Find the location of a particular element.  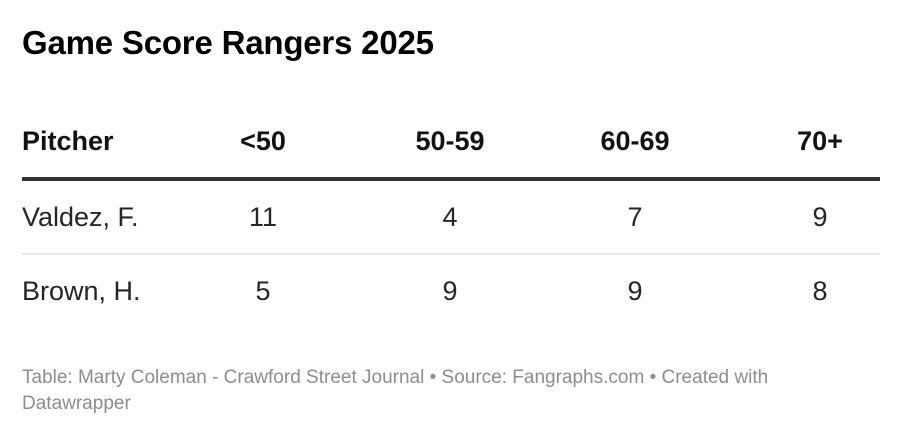

column-header-50-59: 50-59 is located at coordinates (450, 143).